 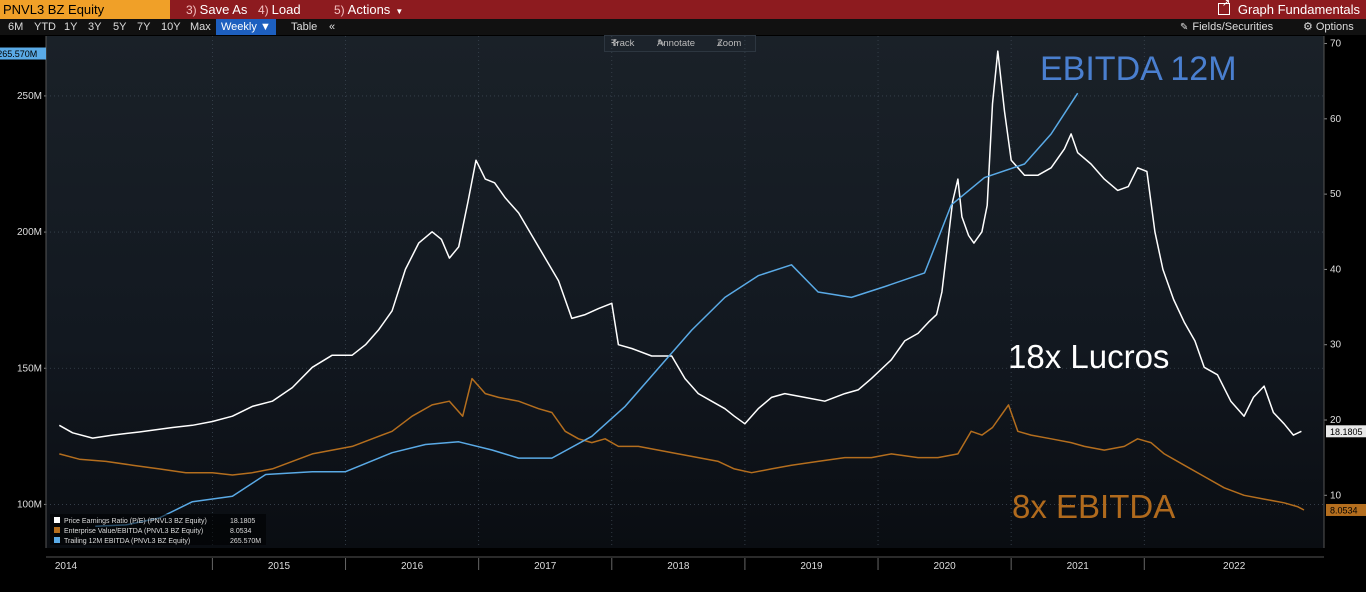 I want to click on right-tick-label: 30, so click(x=1336, y=345).